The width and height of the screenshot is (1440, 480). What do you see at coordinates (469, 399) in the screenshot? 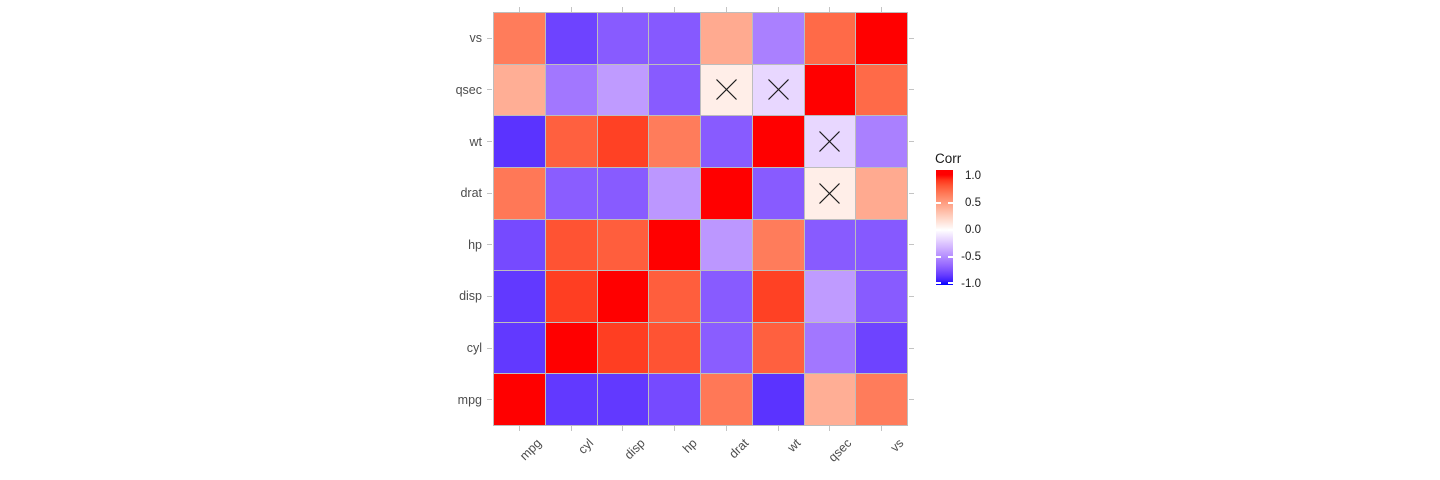
I see `y-axis-label-mpg: mpg` at bounding box center [469, 399].